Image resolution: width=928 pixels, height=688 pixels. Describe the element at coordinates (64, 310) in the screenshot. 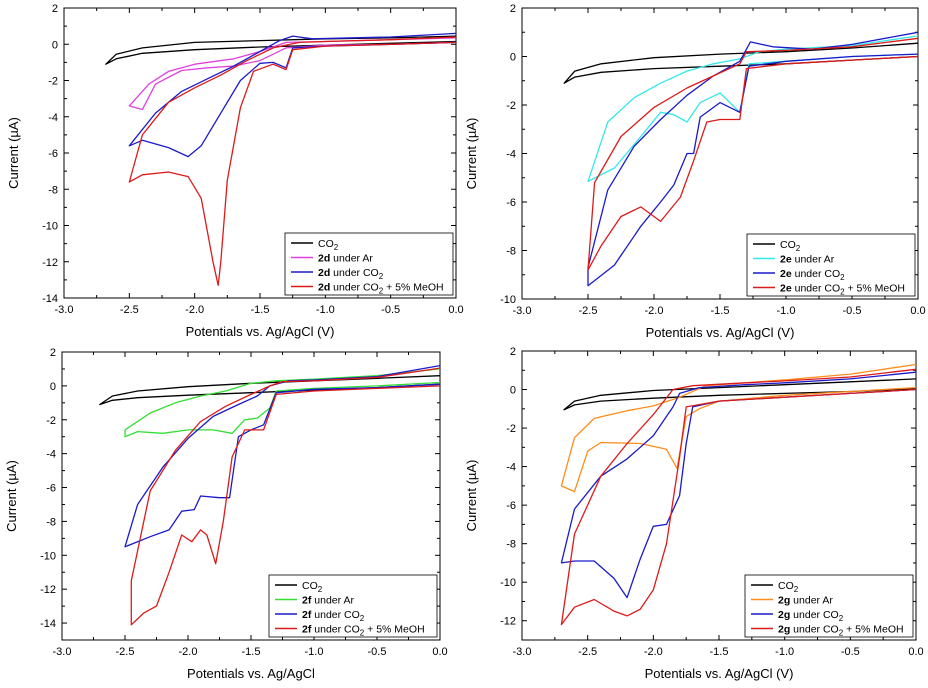

I see `x-tick-label: -3.0` at that location.